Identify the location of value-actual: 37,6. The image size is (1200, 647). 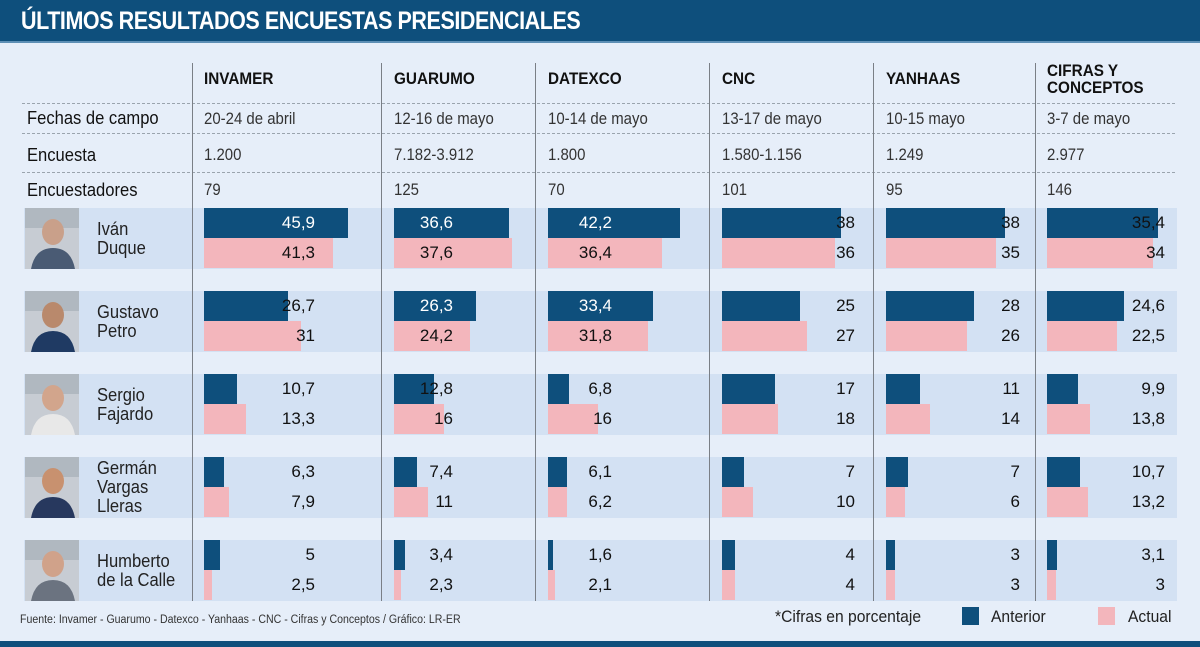
(436, 252).